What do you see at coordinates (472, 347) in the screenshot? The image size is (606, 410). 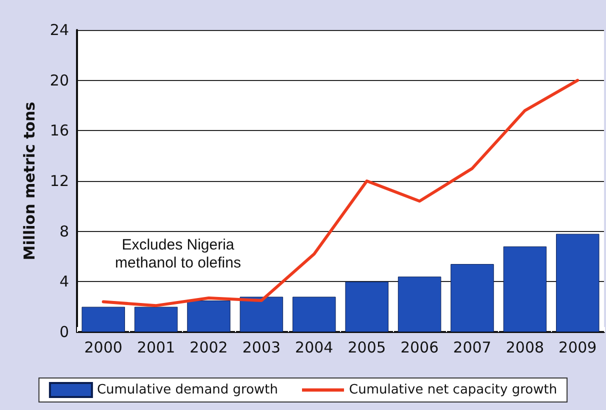 I see `x-tick-label: 2007` at bounding box center [472, 347].